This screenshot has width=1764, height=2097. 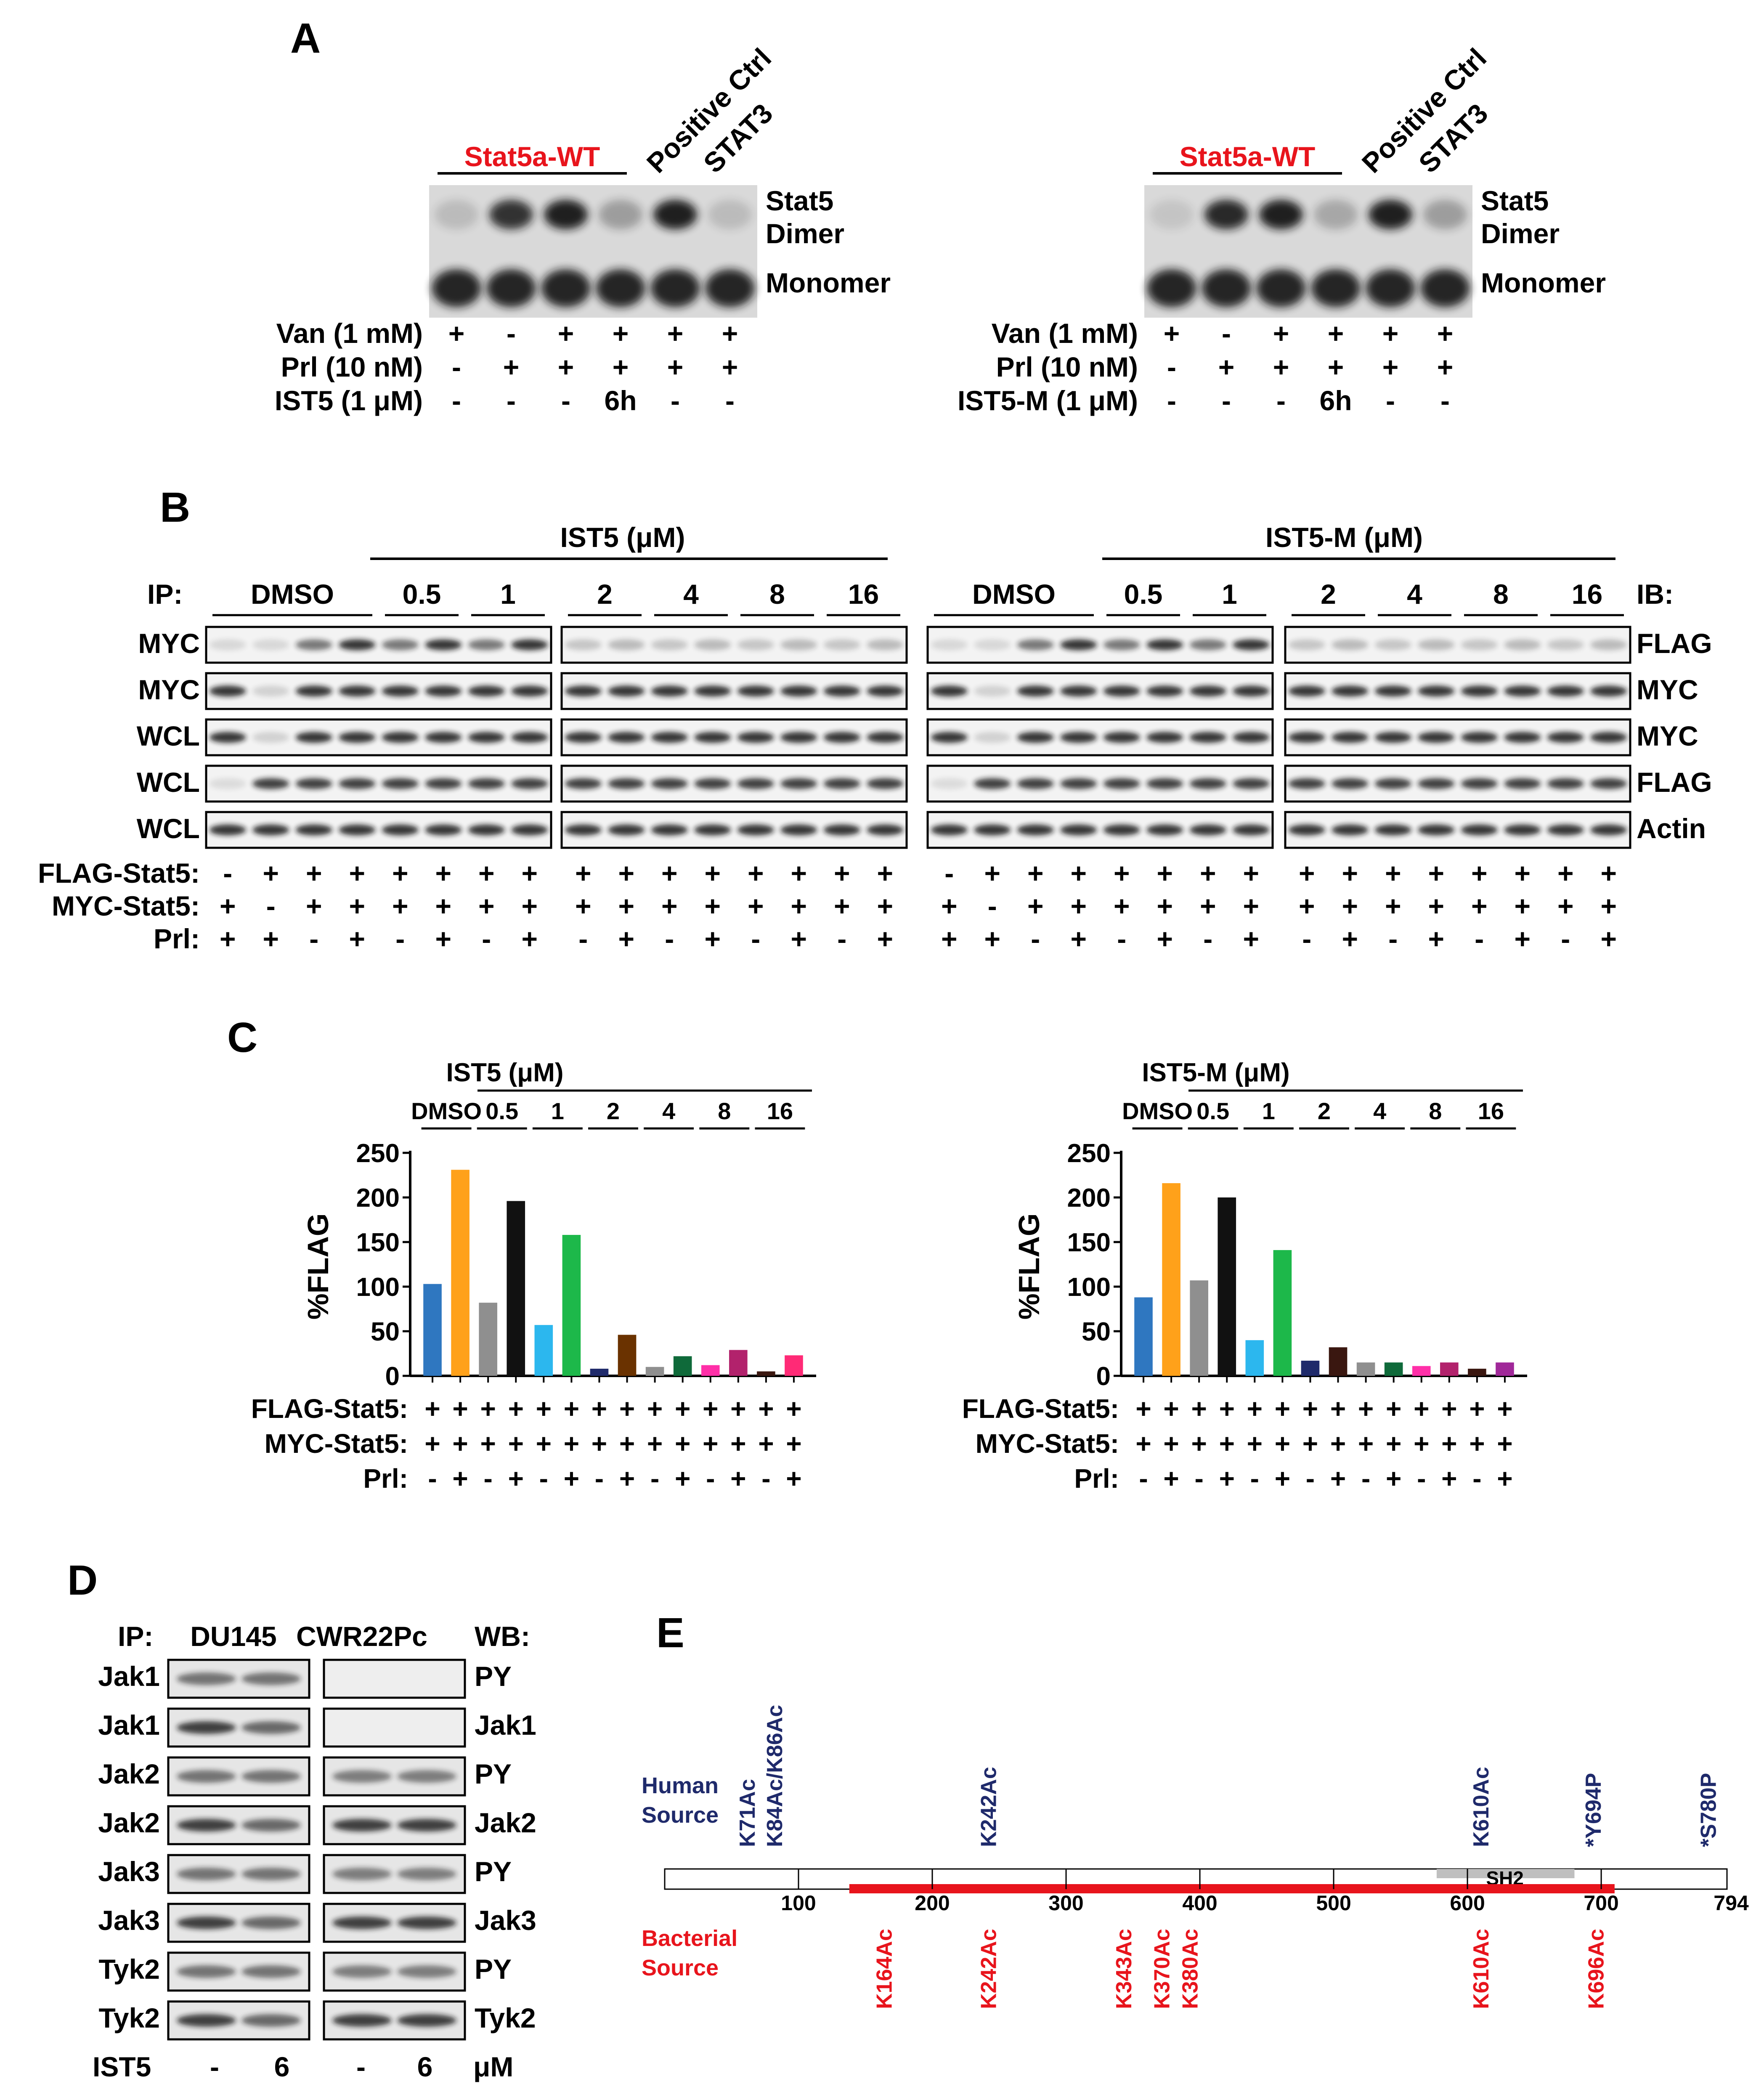 What do you see at coordinates (1674, 783) in the screenshot?
I see `row-label-right: FLAG` at bounding box center [1674, 783].